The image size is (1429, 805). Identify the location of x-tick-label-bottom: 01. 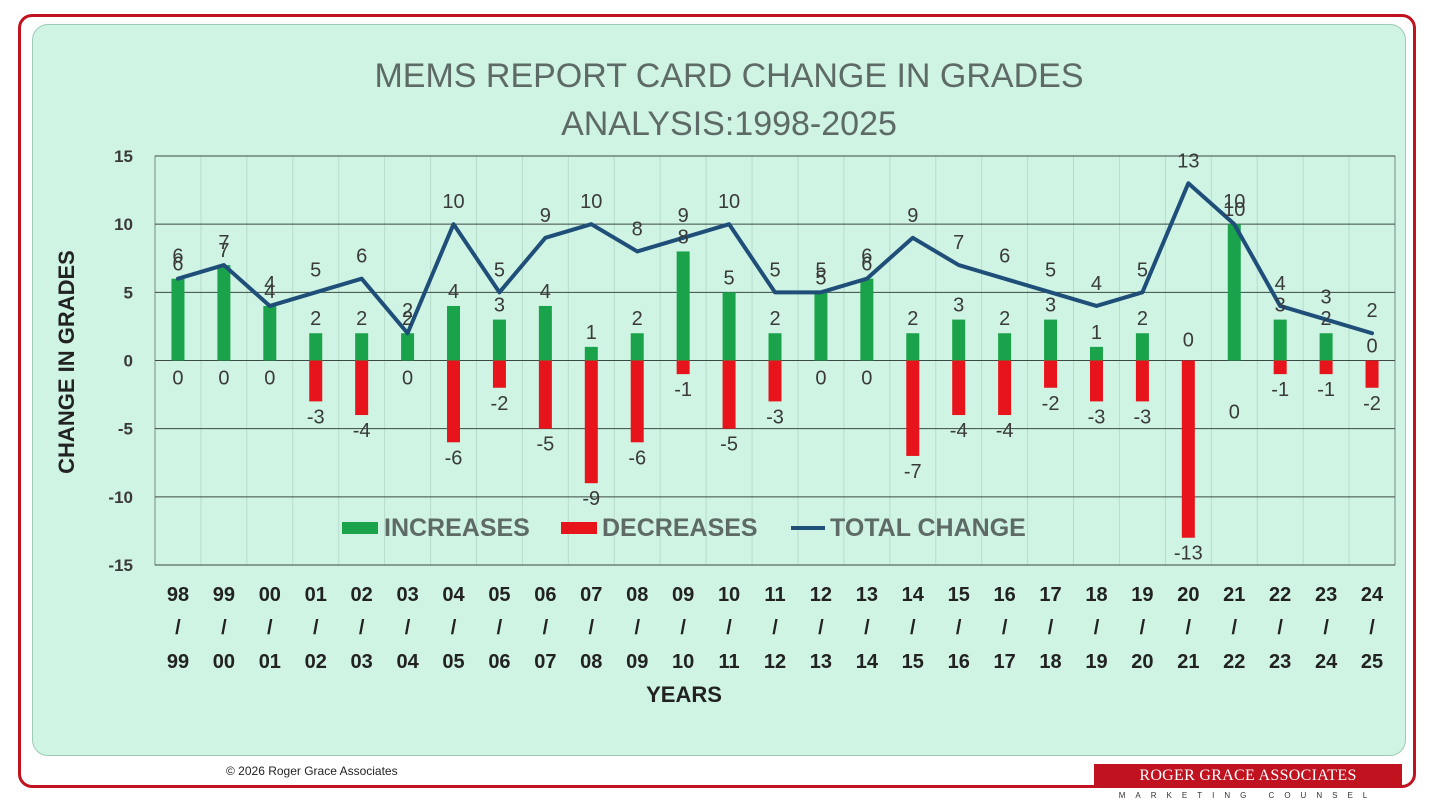
(270, 662).